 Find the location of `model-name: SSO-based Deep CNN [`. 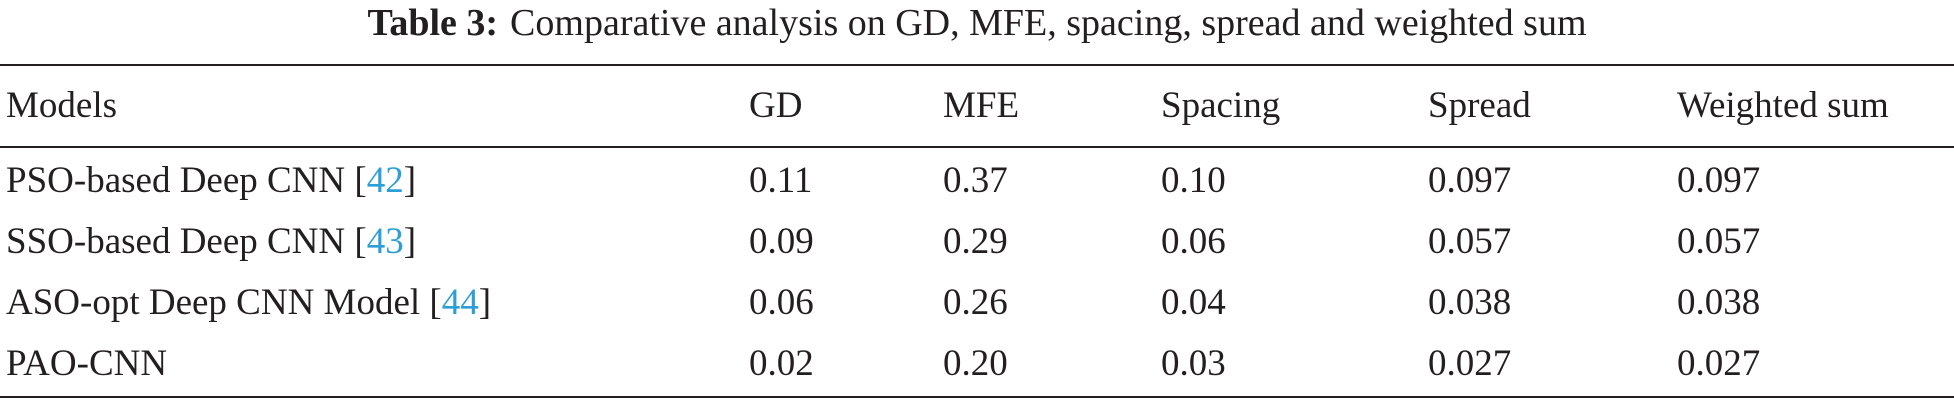

model-name: SSO-based Deep CNN [ is located at coordinates (186, 241).